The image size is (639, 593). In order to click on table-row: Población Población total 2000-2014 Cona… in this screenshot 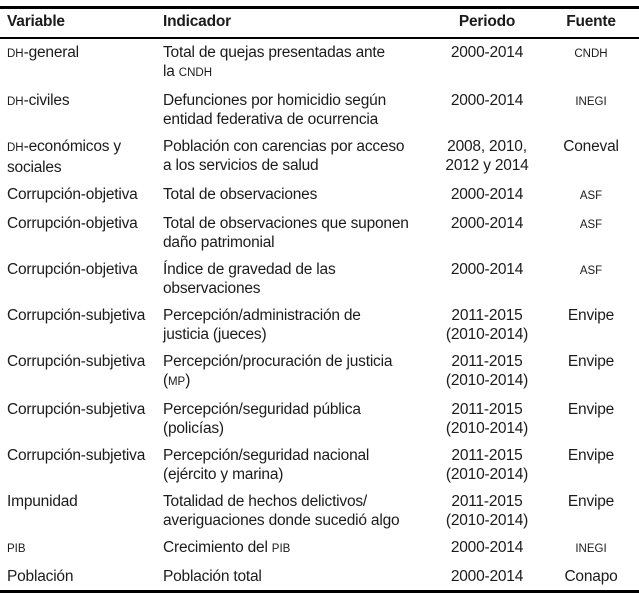, I will do `click(319, 577)`.